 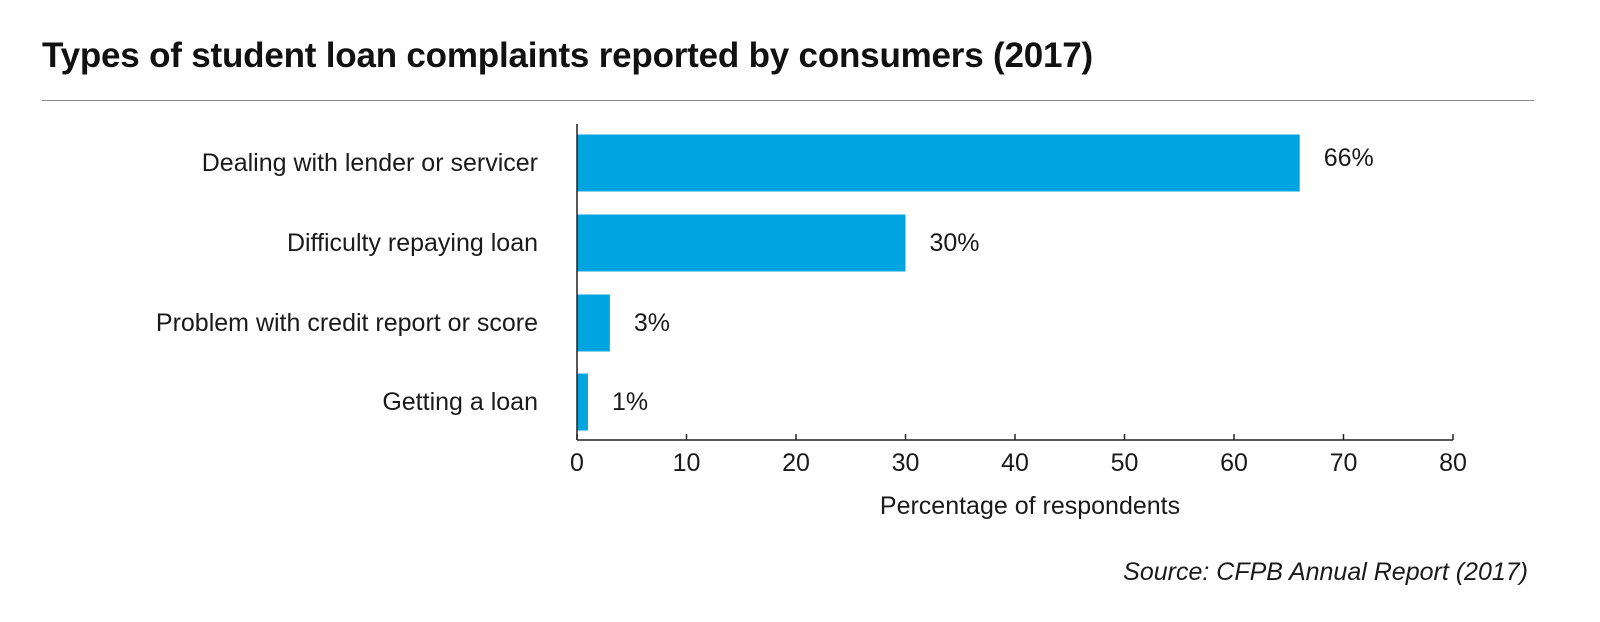 What do you see at coordinates (796, 463) in the screenshot?
I see `x-tick-label: 20` at bounding box center [796, 463].